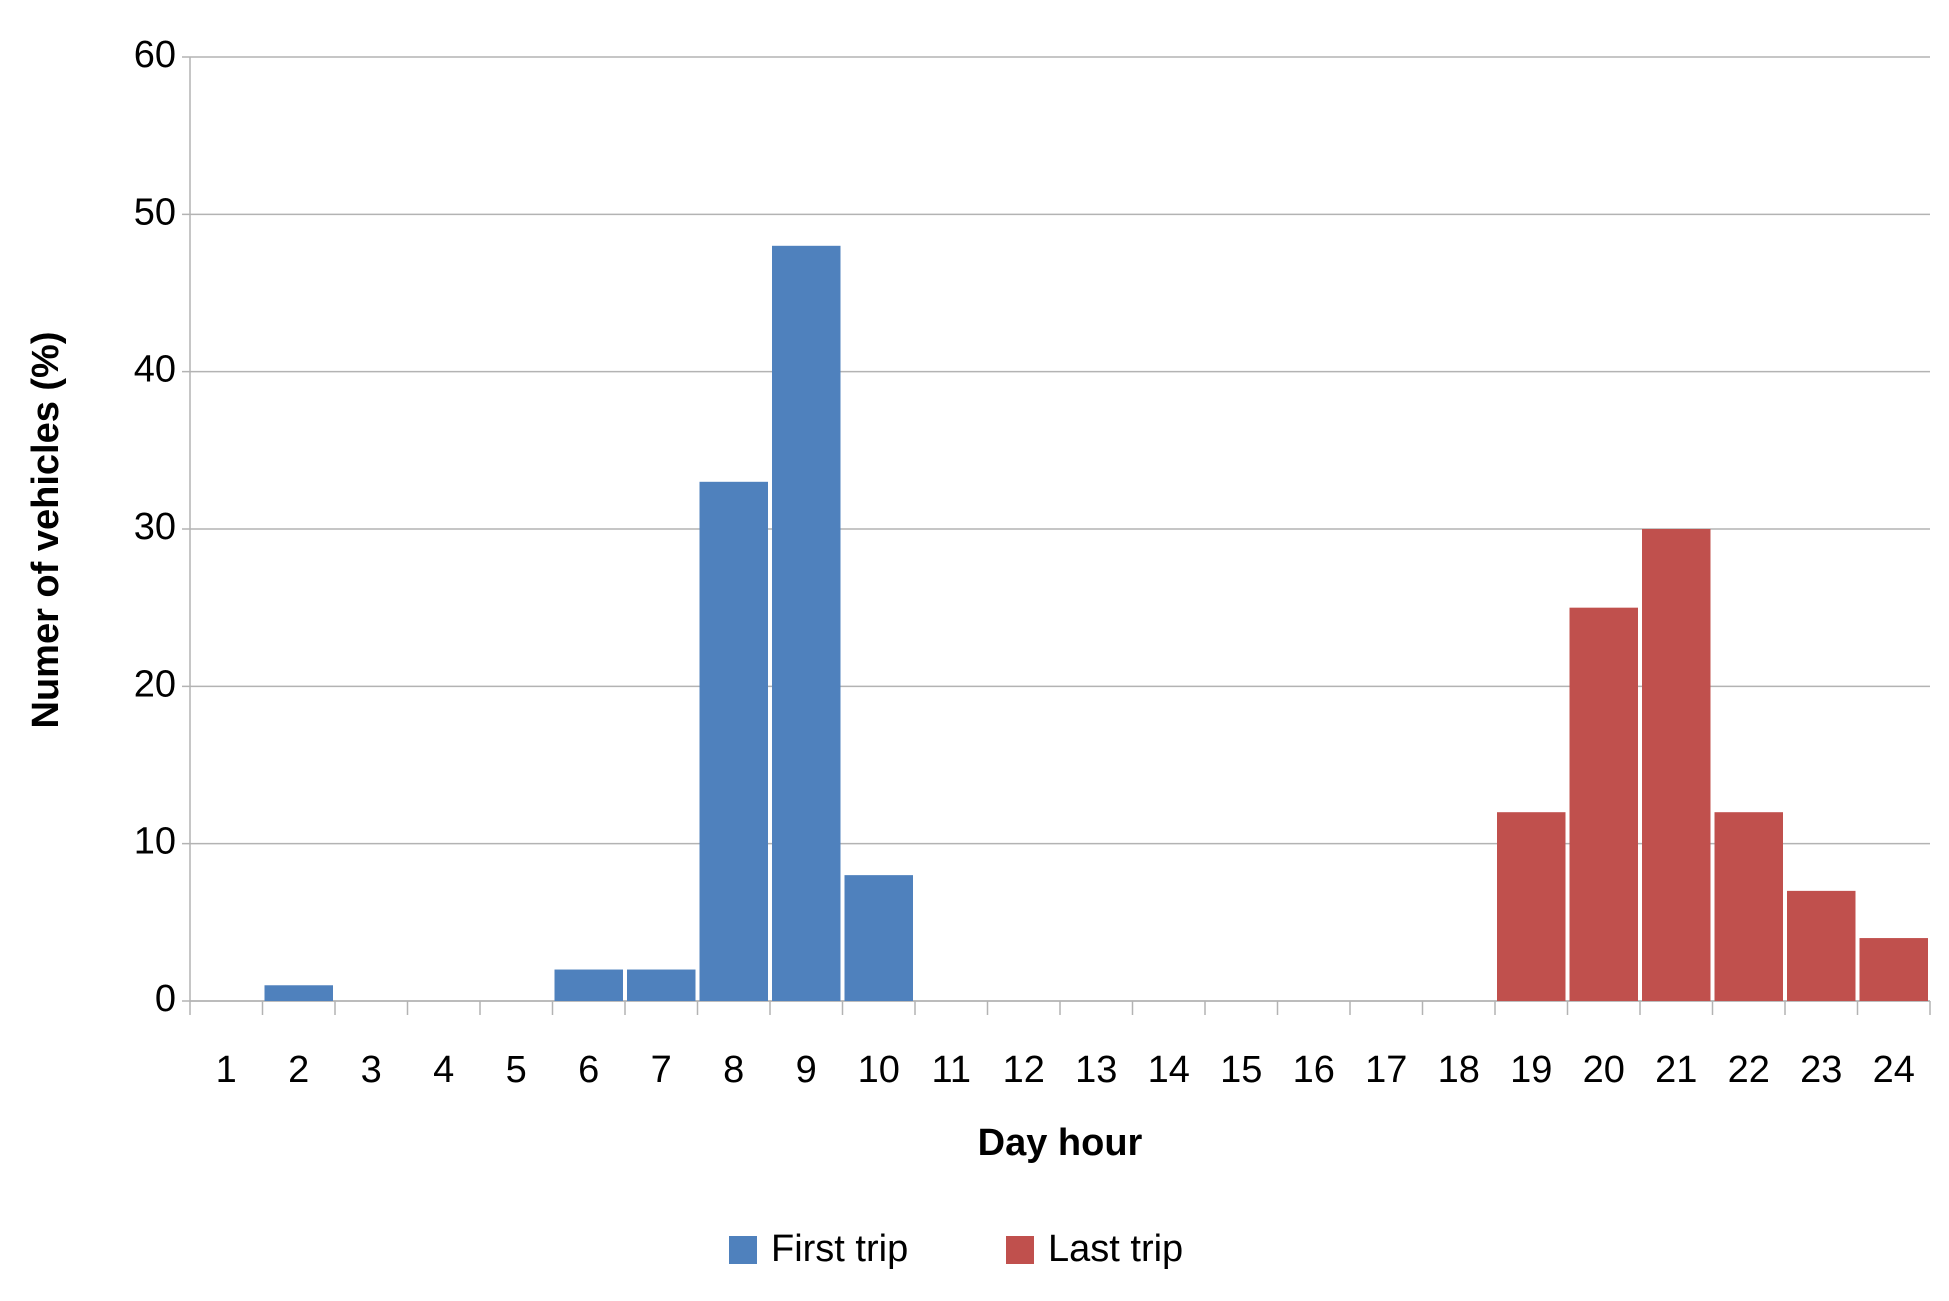  Describe the element at coordinates (155, 370) in the screenshot. I see `y-tick-label: 40` at that location.